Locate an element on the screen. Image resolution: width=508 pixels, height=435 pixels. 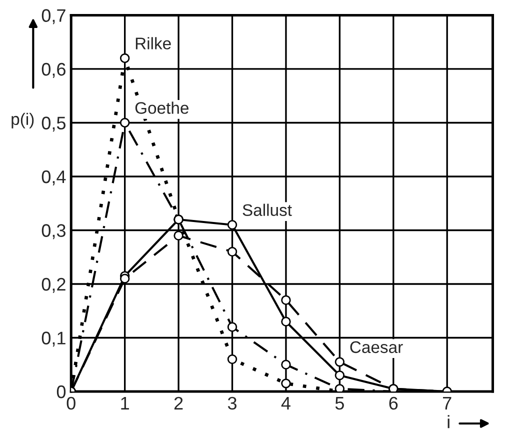
y-tick-label: 0,3 is located at coordinates (54, 232).